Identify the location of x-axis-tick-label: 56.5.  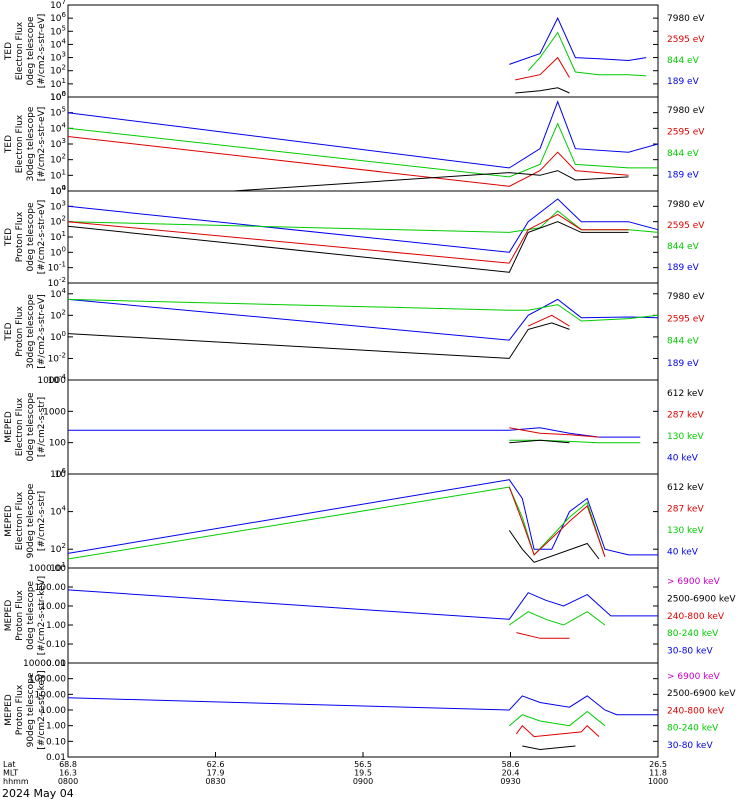
(363, 764).